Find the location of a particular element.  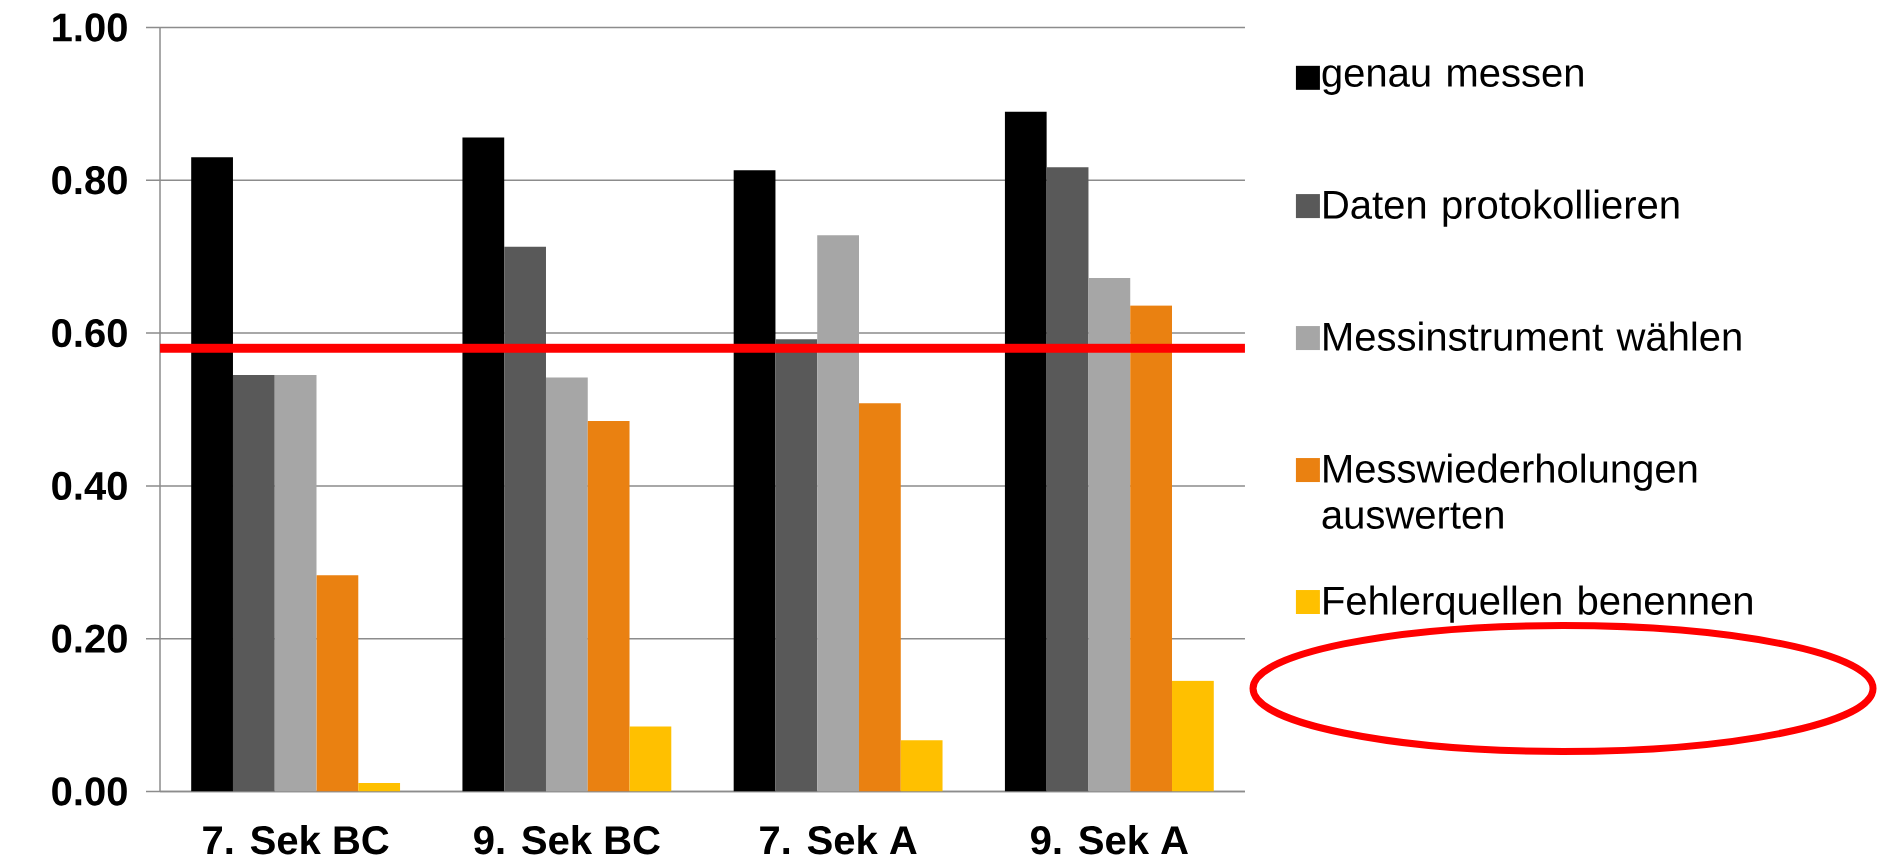

legend-label: Messinstrument wählen is located at coordinates (1532, 336).